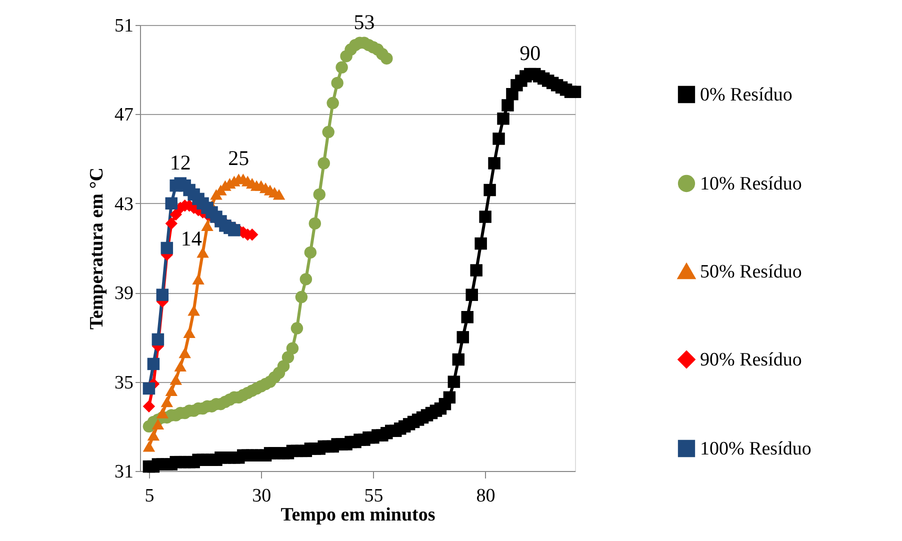  Describe the element at coordinates (124, 115) in the screenshot. I see `y-tick-label: 47` at that location.